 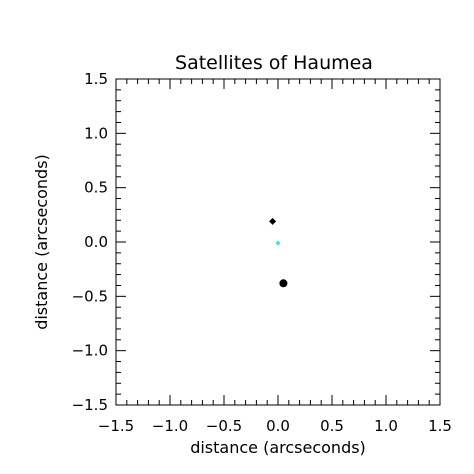 I want to click on x-tick-label: −0.5, so click(x=224, y=426).